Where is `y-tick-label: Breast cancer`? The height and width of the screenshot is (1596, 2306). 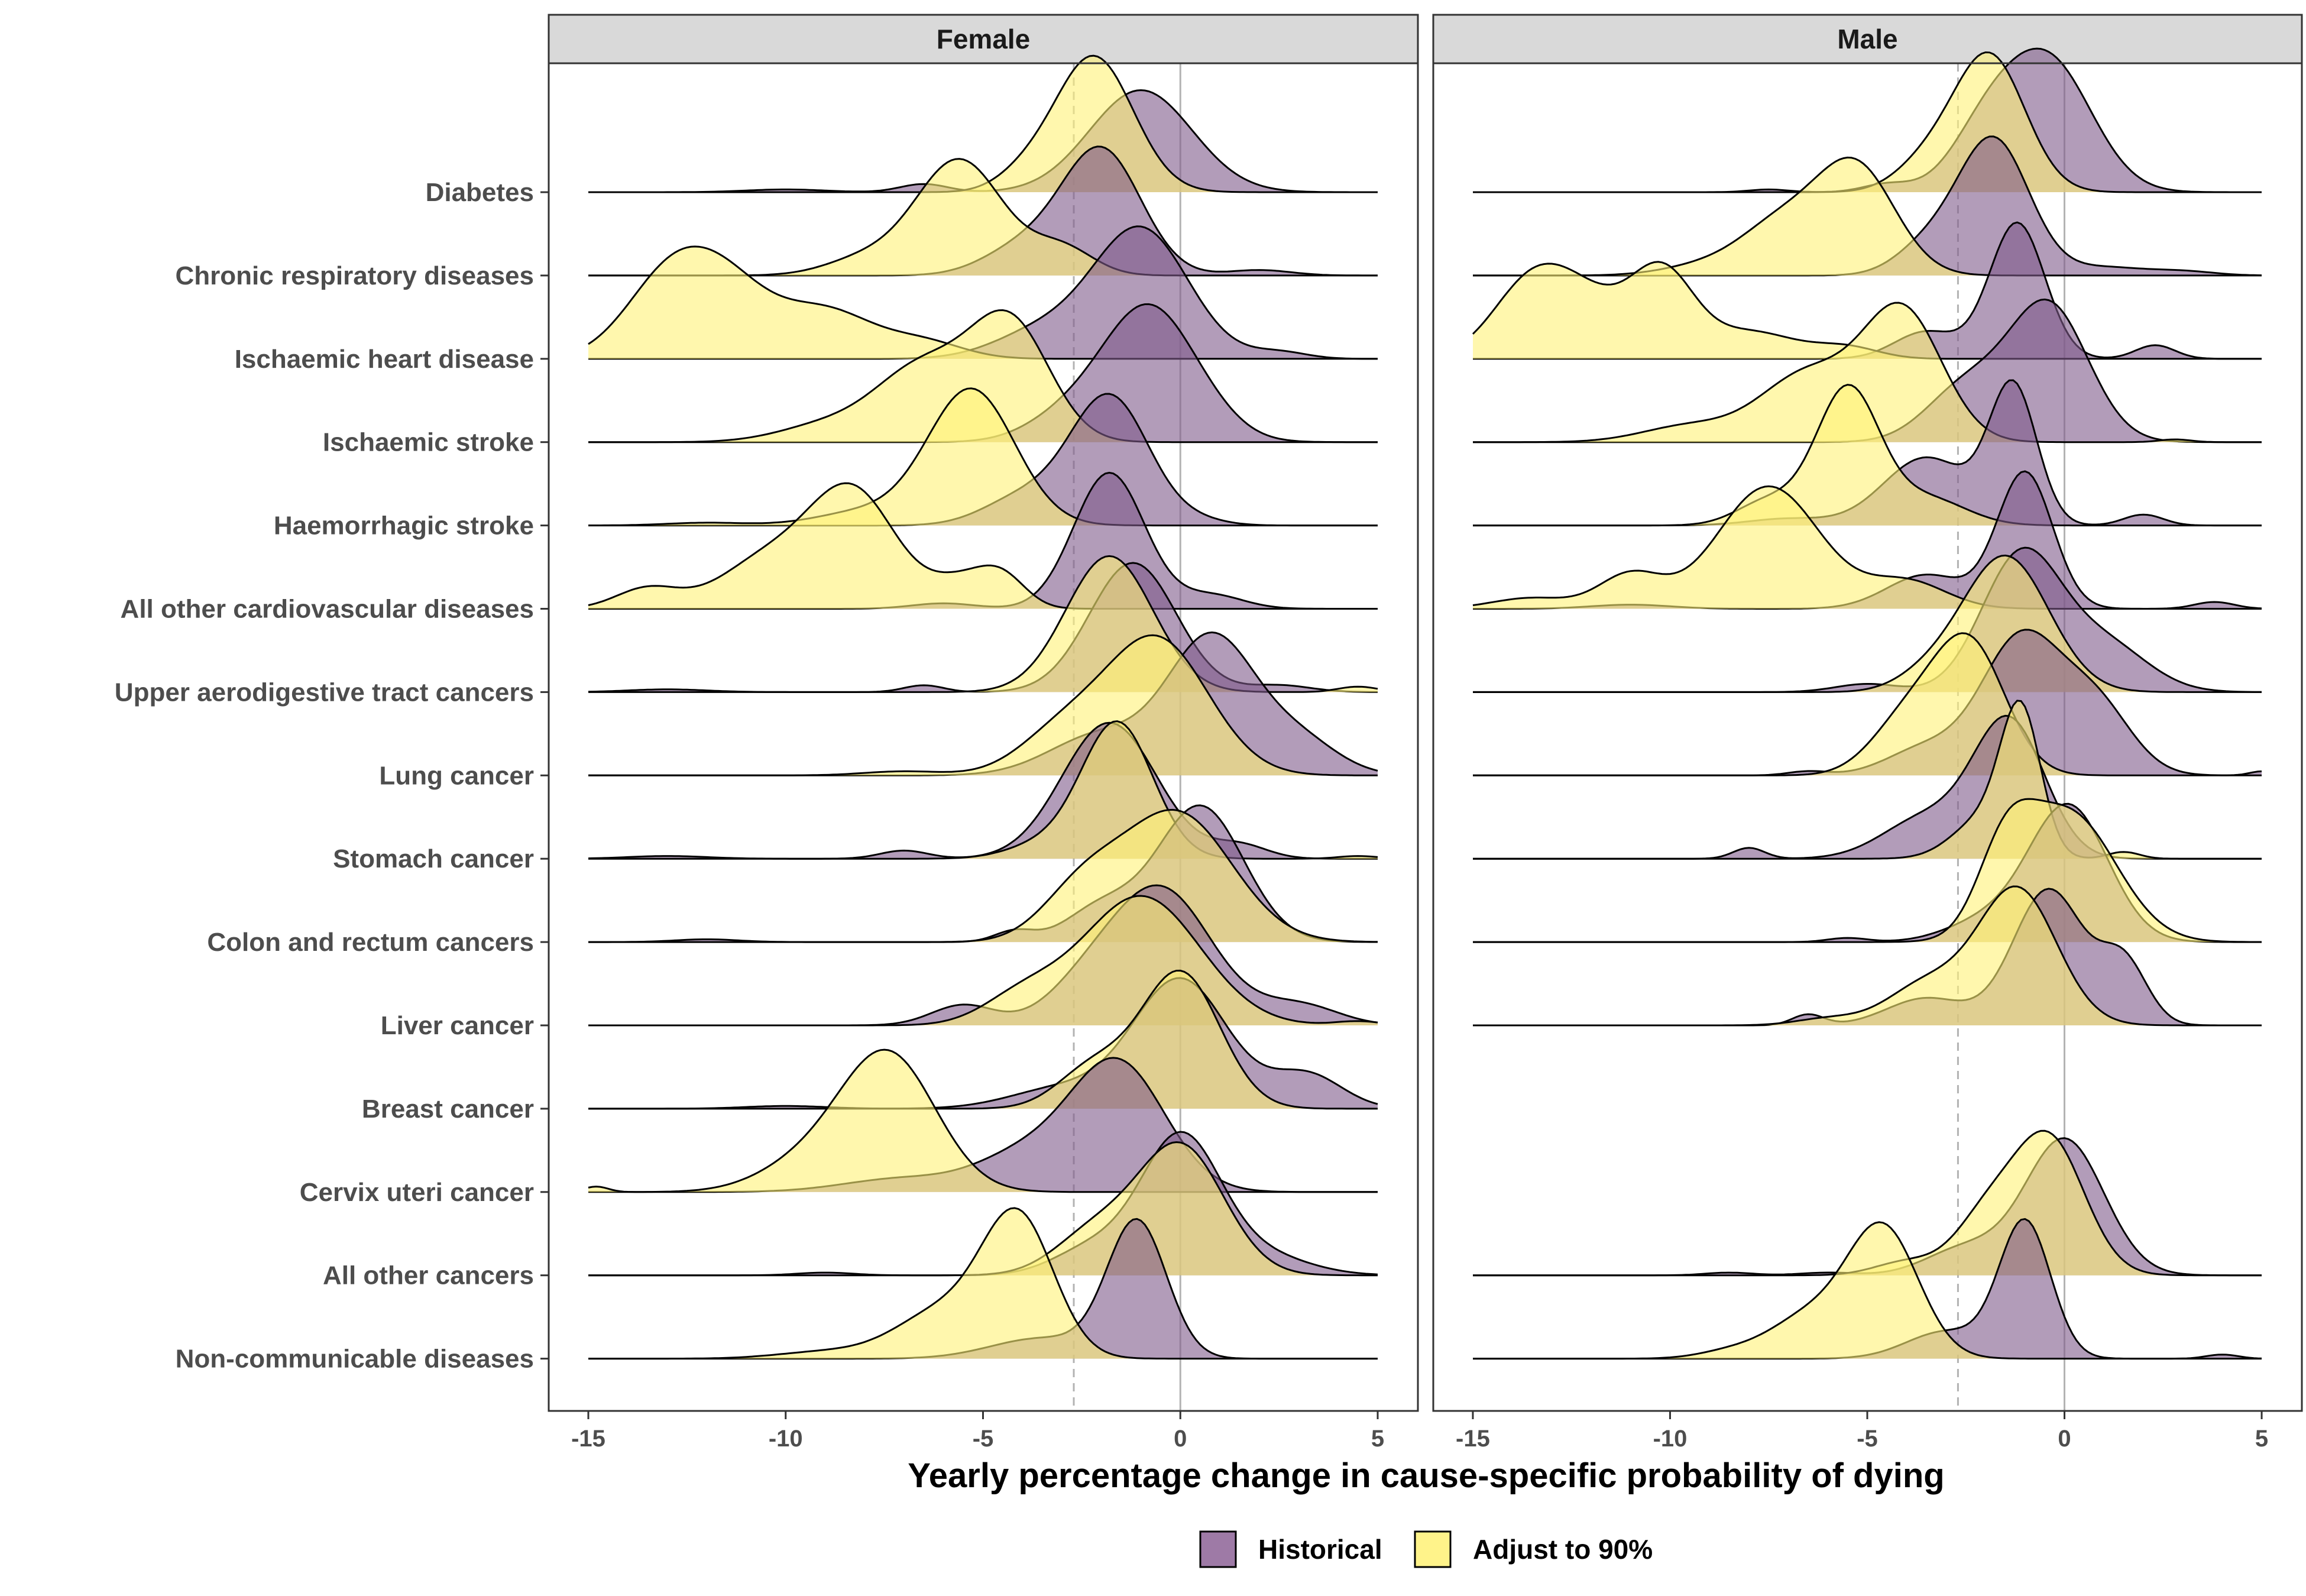
y-tick-label: Breast cancer is located at coordinates (448, 1109).